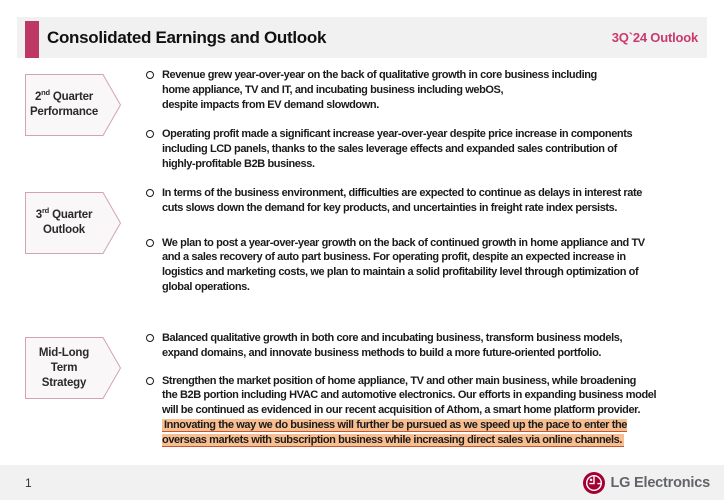 The height and width of the screenshot is (500, 724). Describe the element at coordinates (187, 37) in the screenshot. I see `page-title: Consolidated Earnings and Outlook` at that location.